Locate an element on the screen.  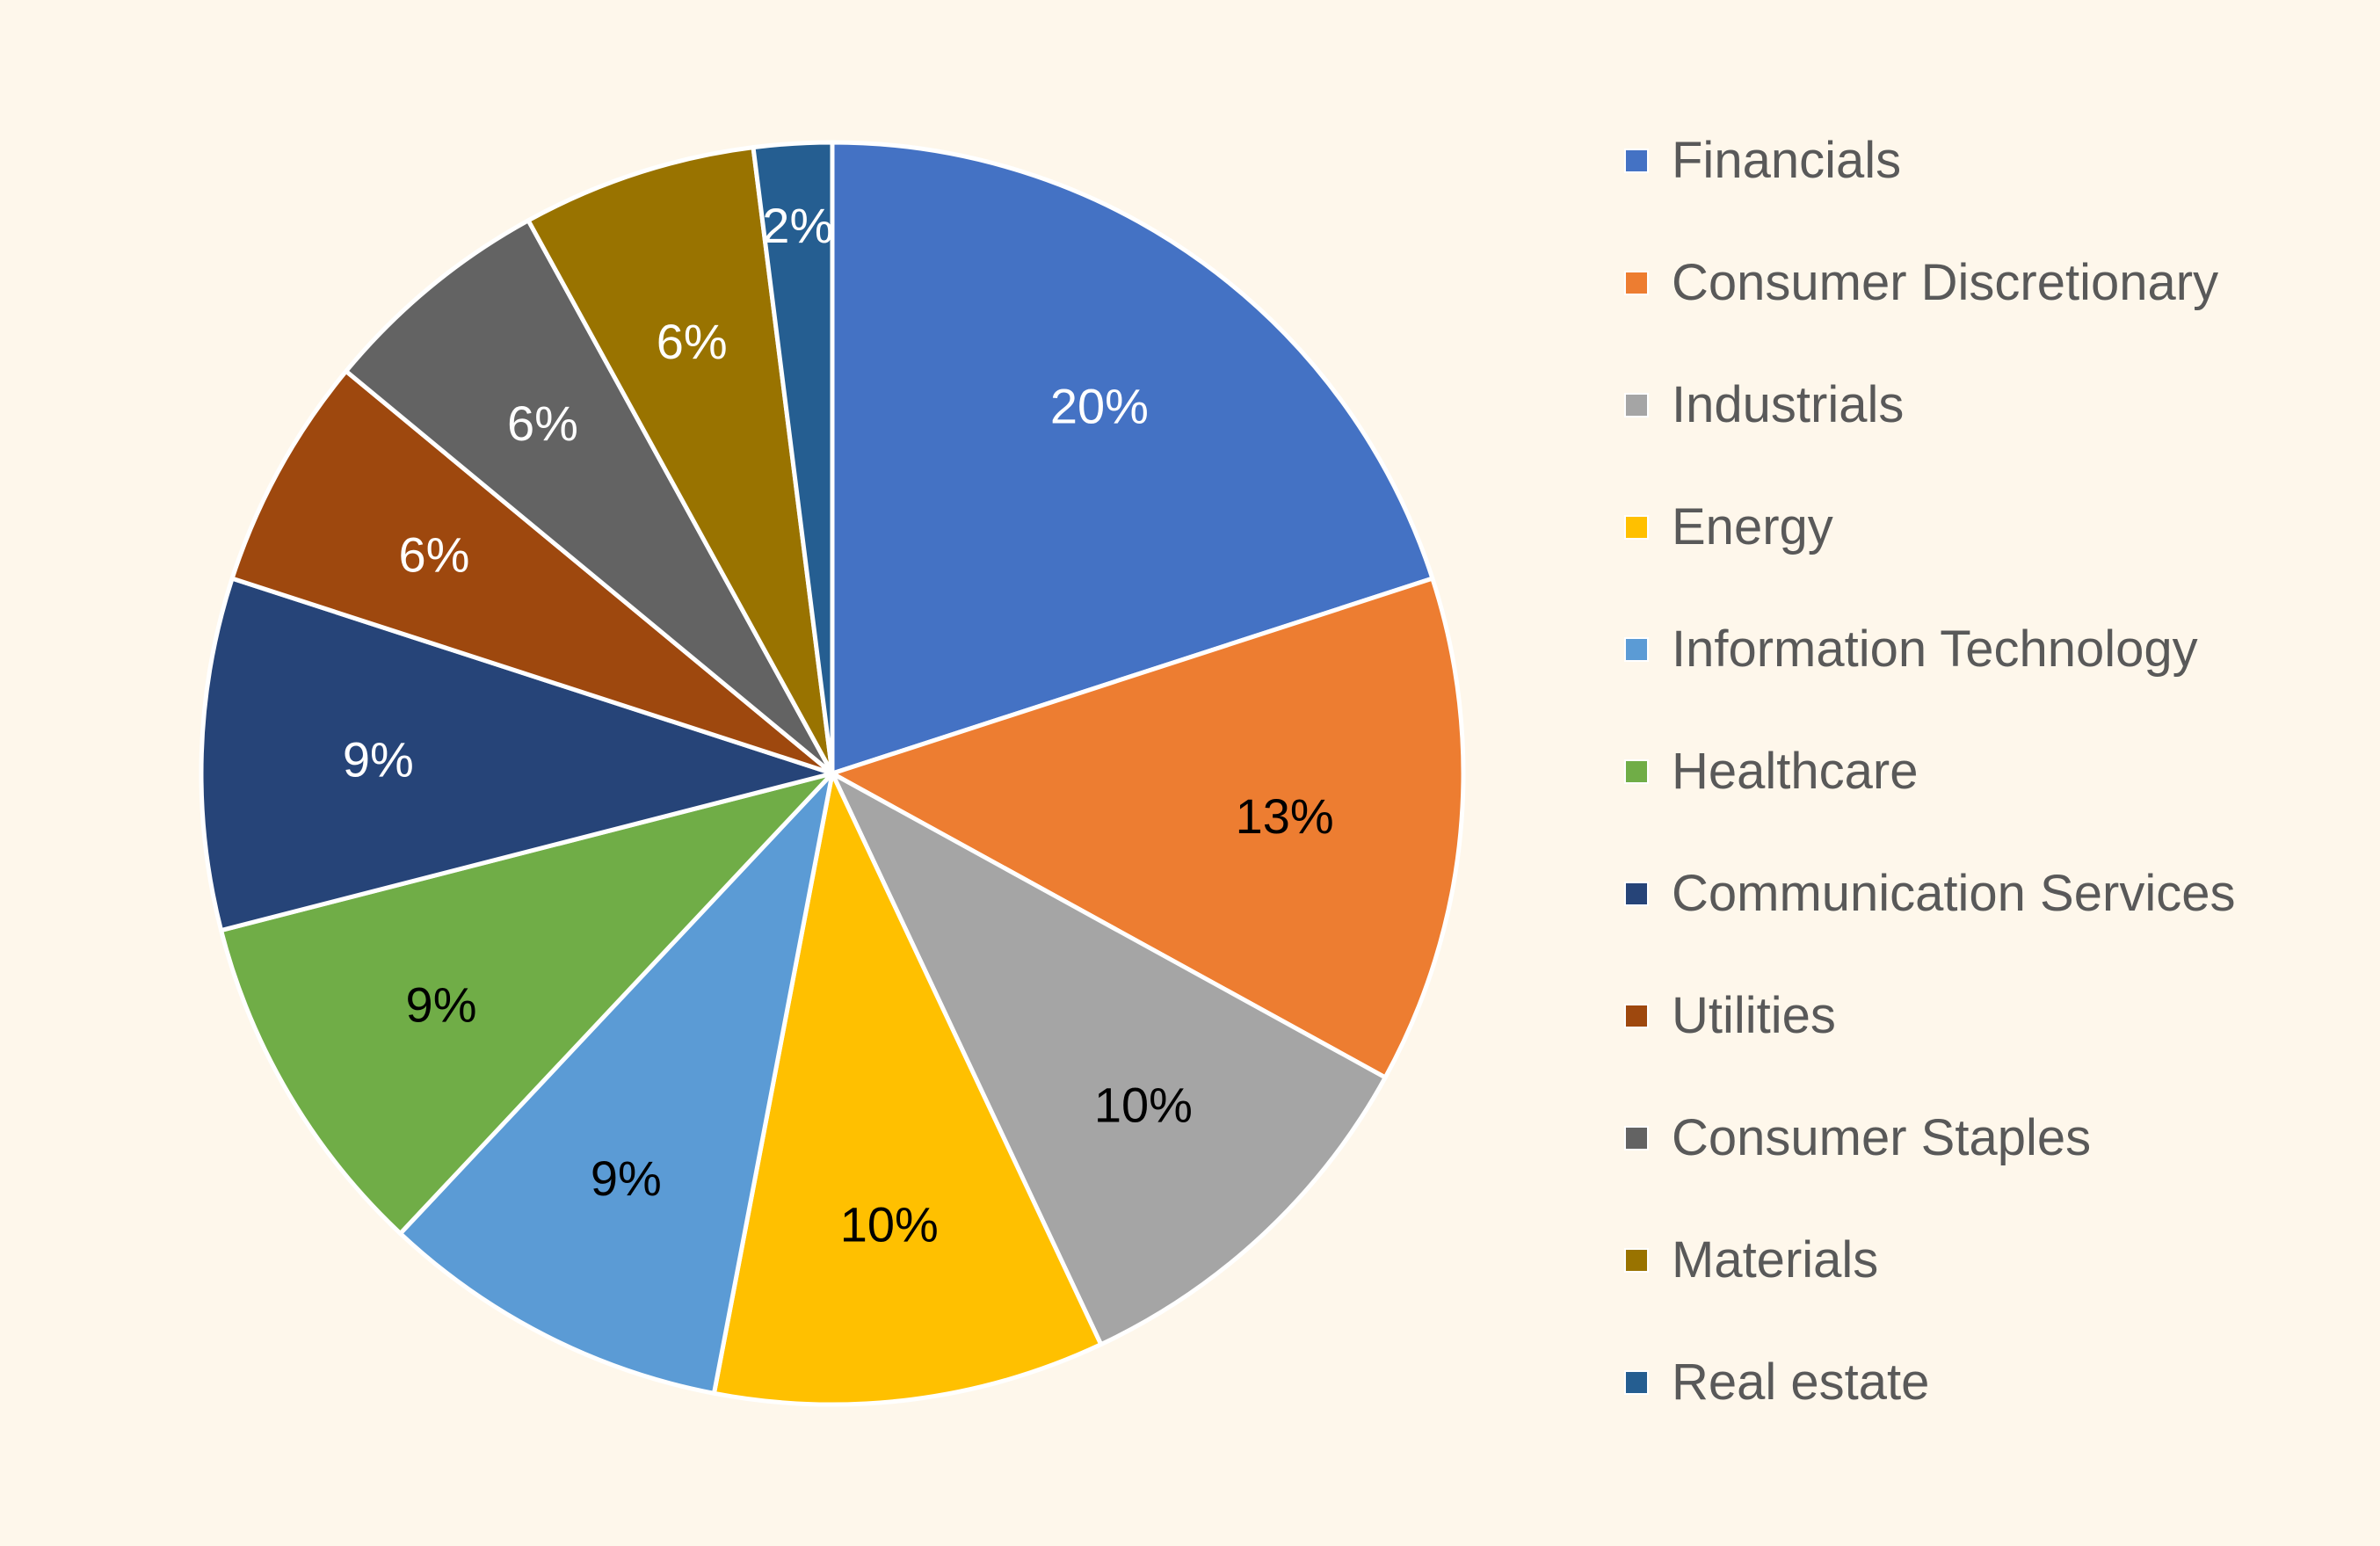
legend-item-utilities: Utilities is located at coordinates (1993, 1051).